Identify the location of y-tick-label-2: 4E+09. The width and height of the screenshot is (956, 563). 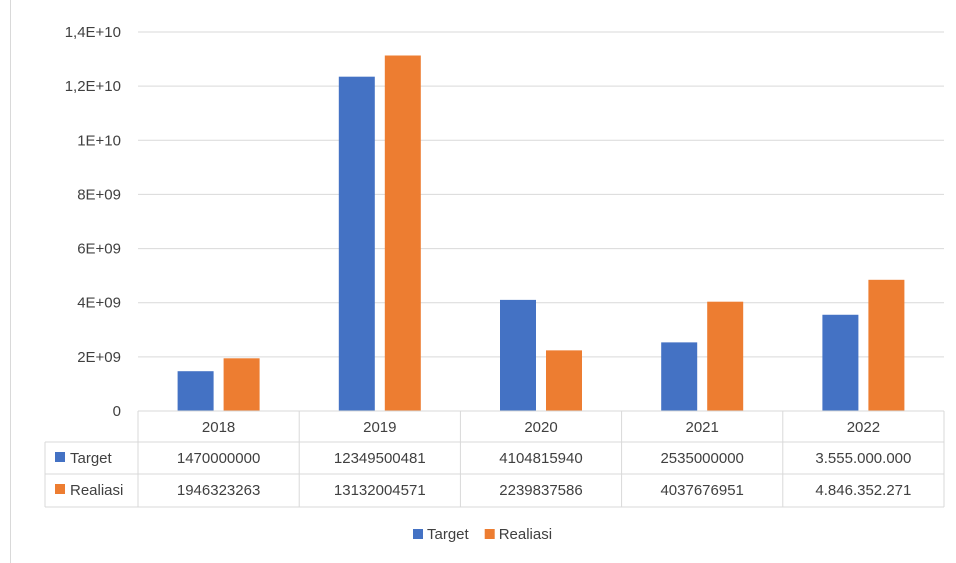
(99, 303).